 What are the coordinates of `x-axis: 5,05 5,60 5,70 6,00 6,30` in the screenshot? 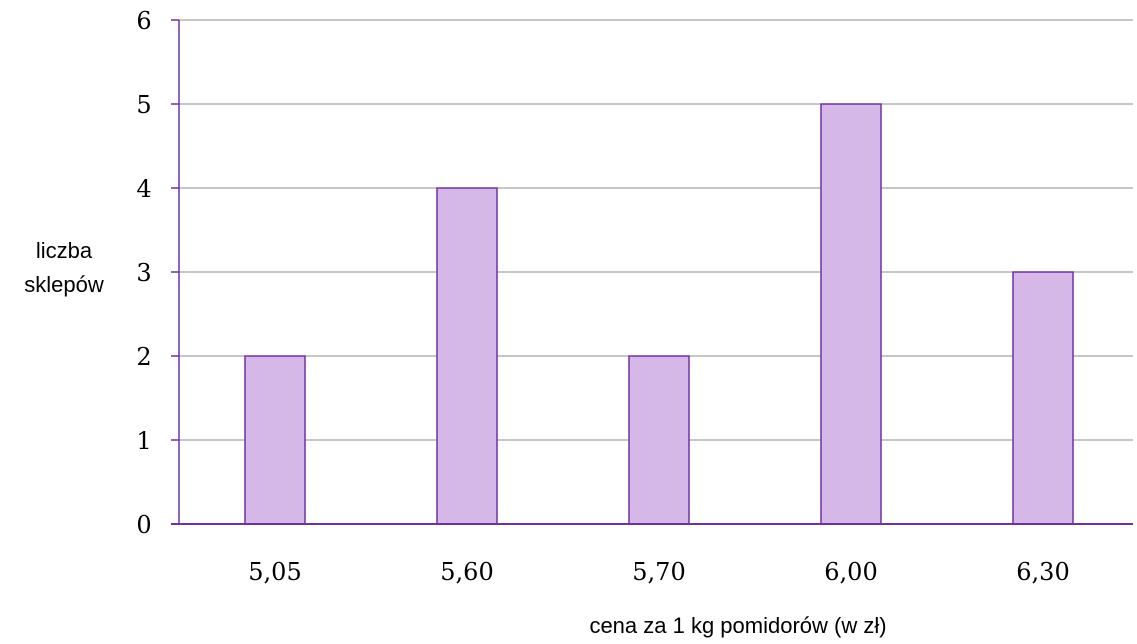 It's located at (652, 554).